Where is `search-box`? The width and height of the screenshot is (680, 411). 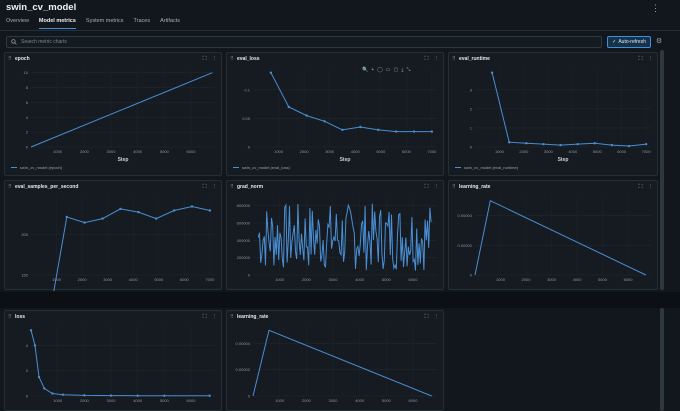
search-box is located at coordinates (304, 42).